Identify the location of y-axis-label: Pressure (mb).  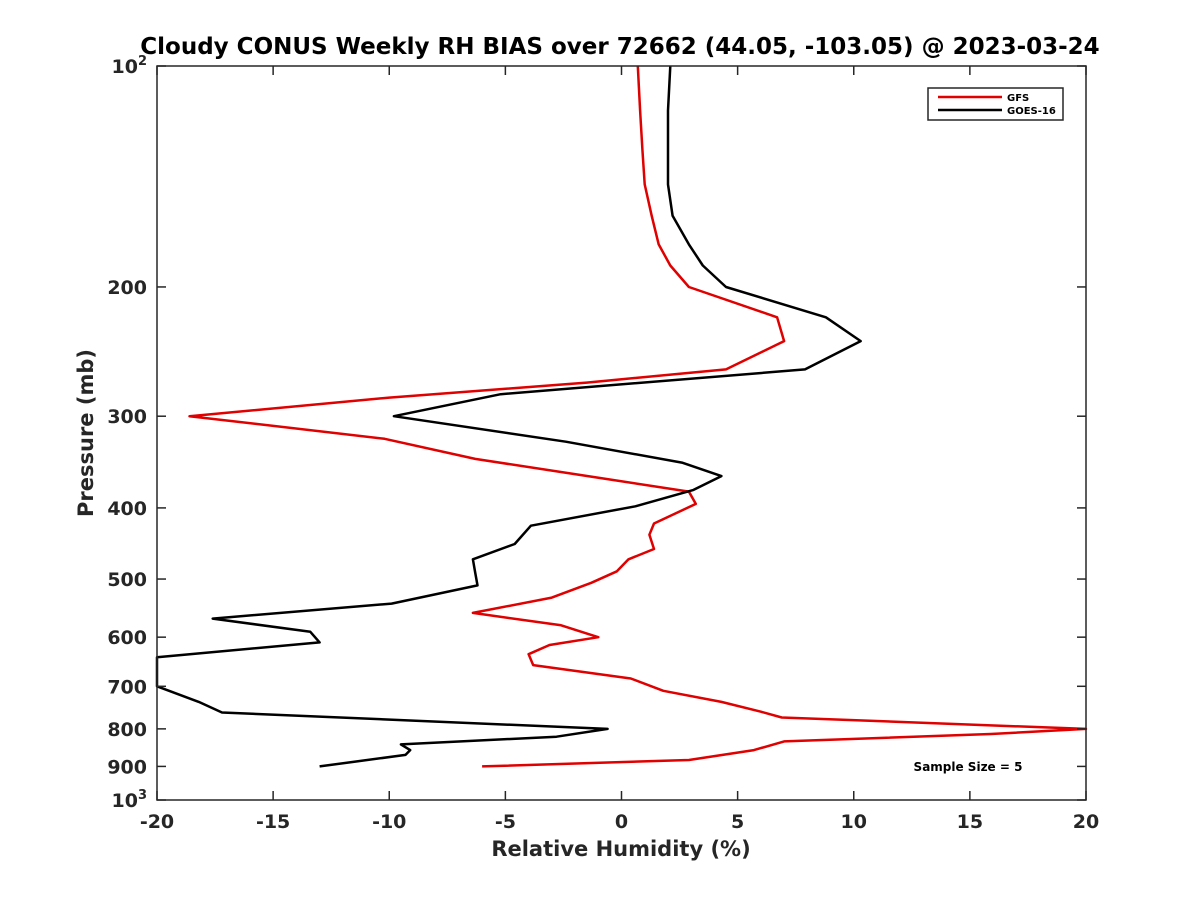
(86, 433).